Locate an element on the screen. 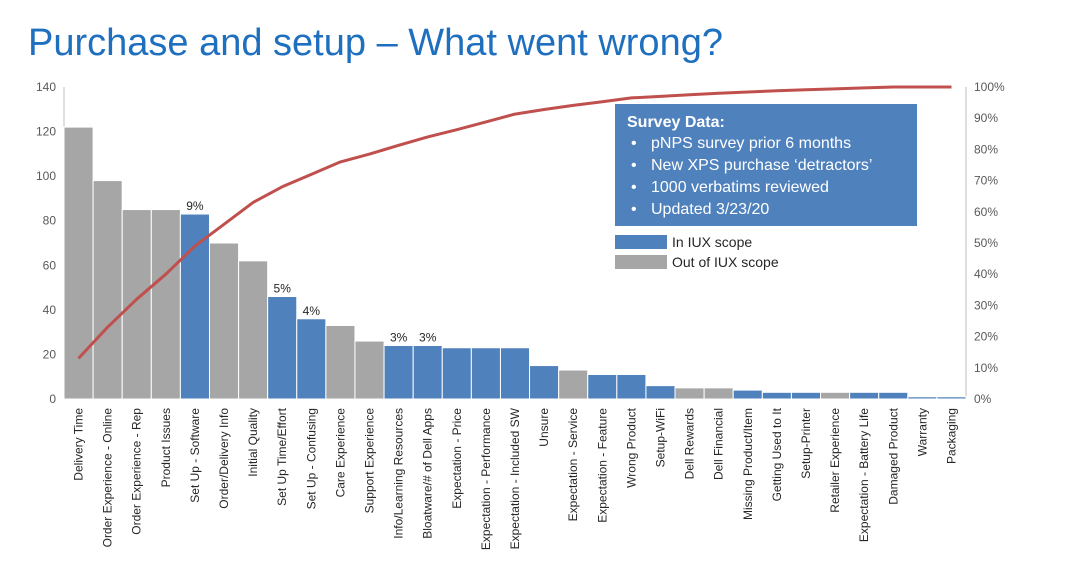 This screenshot has height=574, width=1078. legend-item-in-scope: In IUX scope is located at coordinates (697, 242).